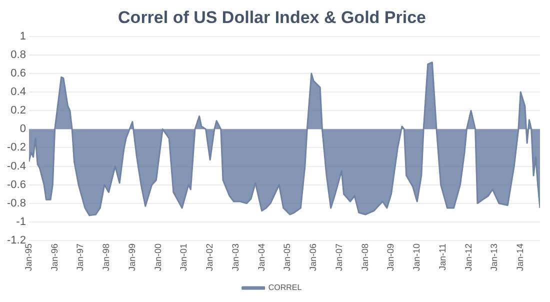 This screenshot has width=550, height=302. I want to click on x-tick-label: Jan-04, so click(261, 257).